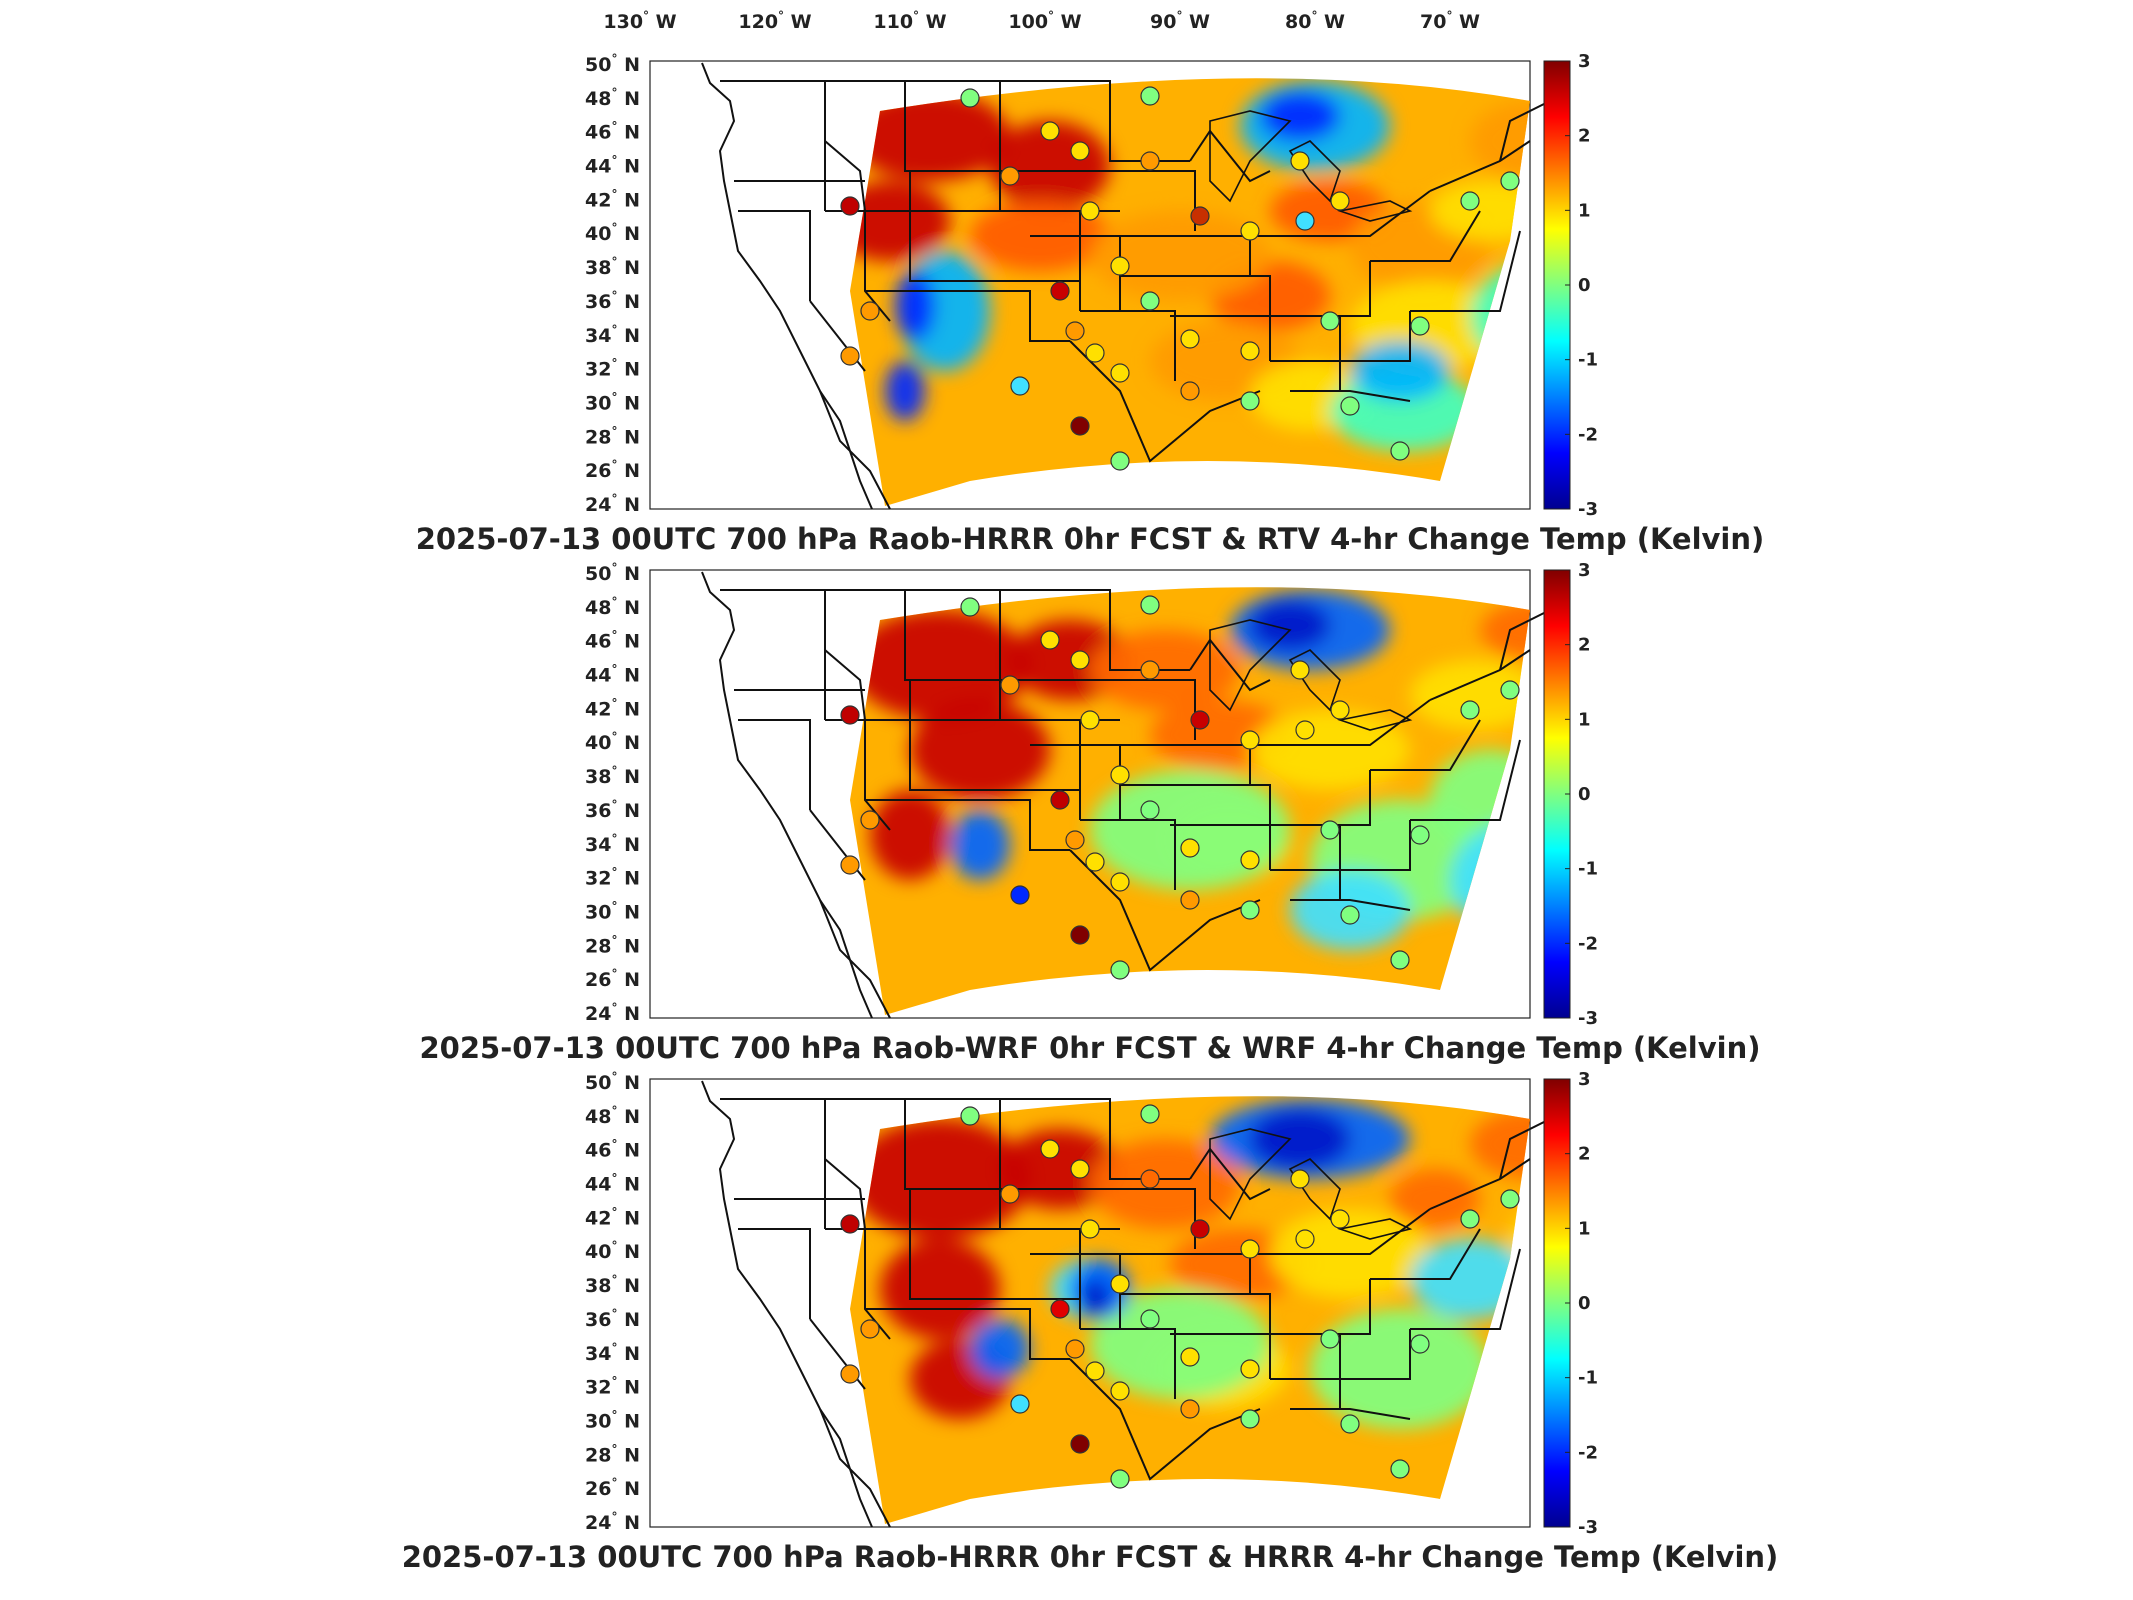 The height and width of the screenshot is (1600, 2133). Describe the element at coordinates (1180, 21) in the screenshot. I see `lon-tick-label: 90° W` at that location.